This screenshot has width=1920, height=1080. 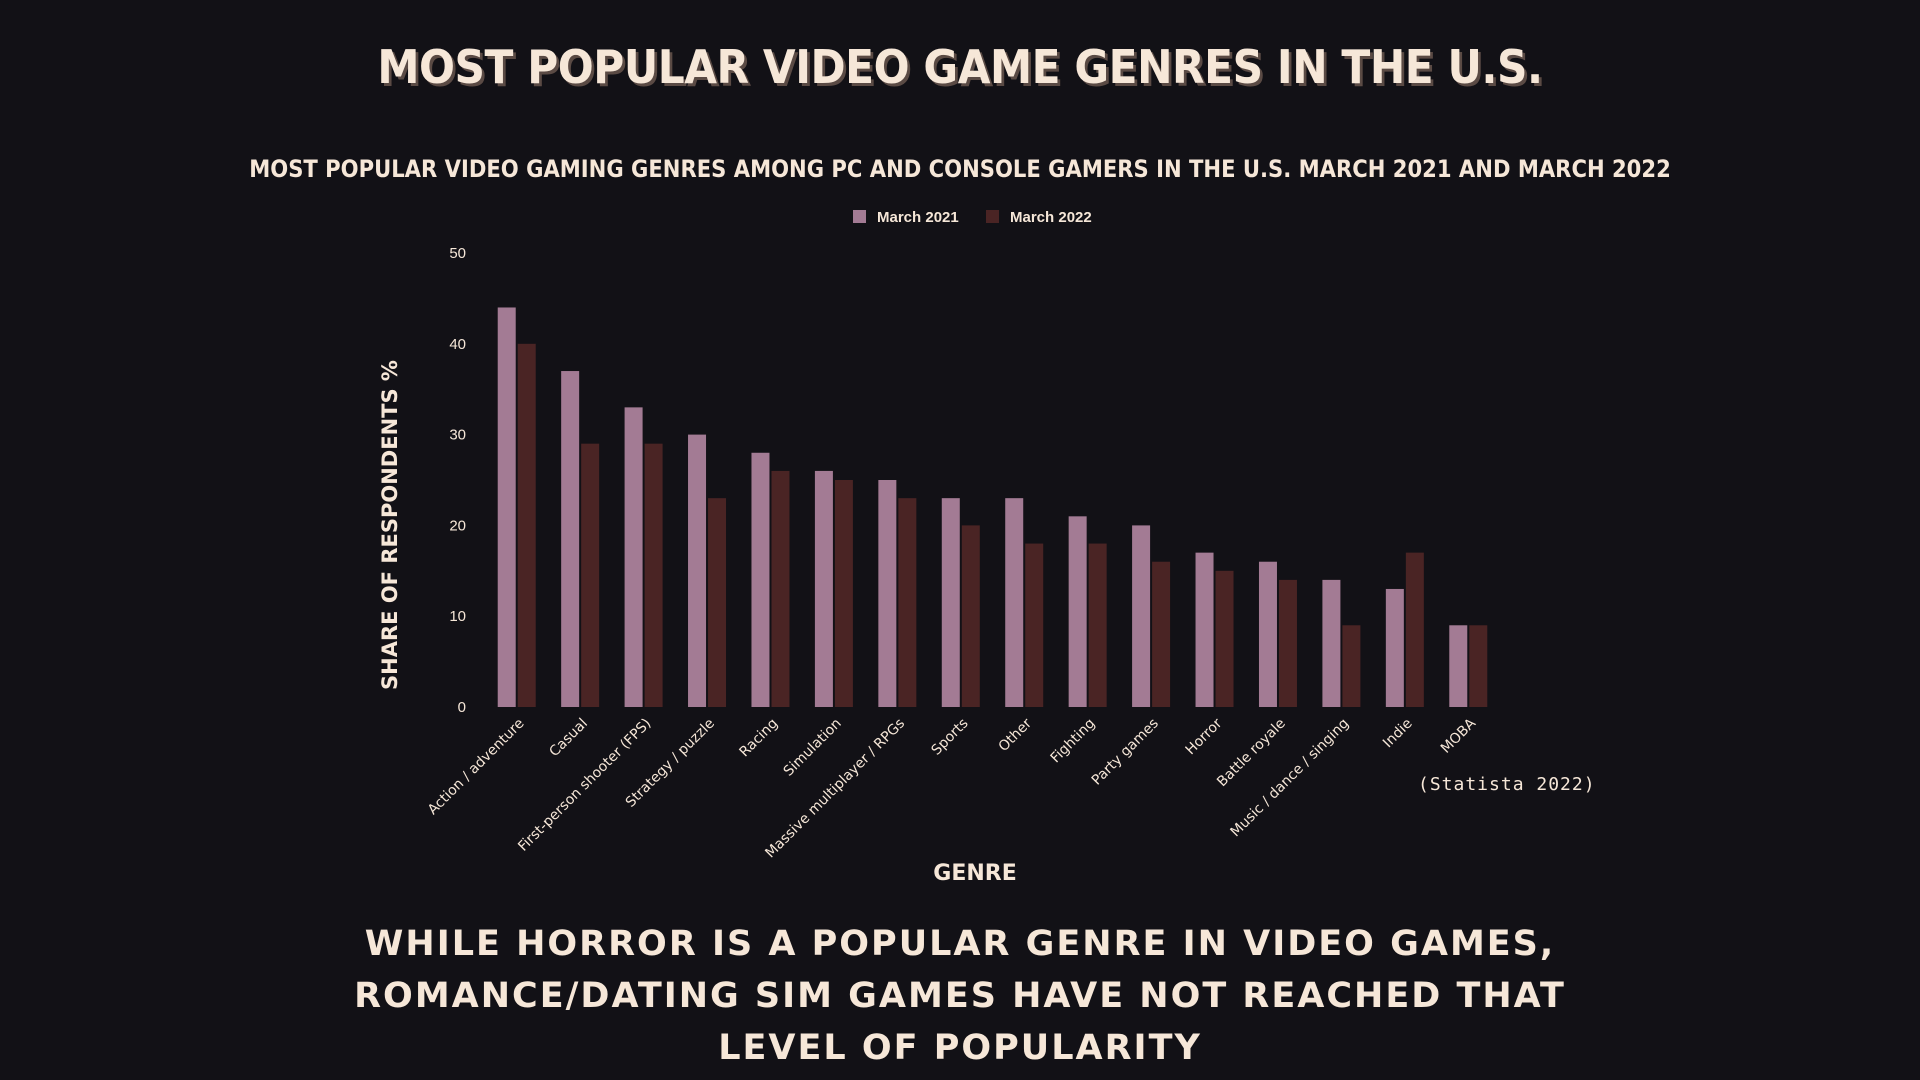 I want to click on y-tick-label: 0, so click(x=462, y=707).